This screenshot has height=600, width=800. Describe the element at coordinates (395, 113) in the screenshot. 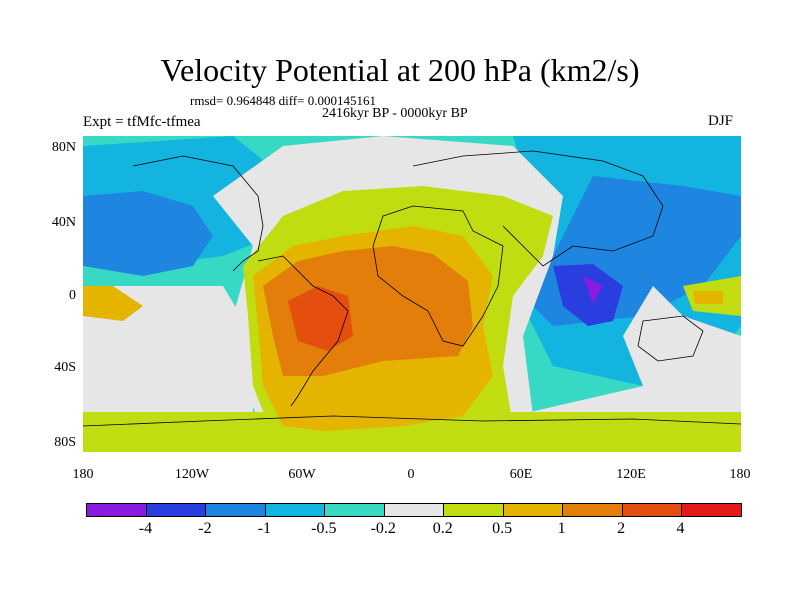

I see `period-text: 2416kyr BP - 0000kyr BP` at that location.